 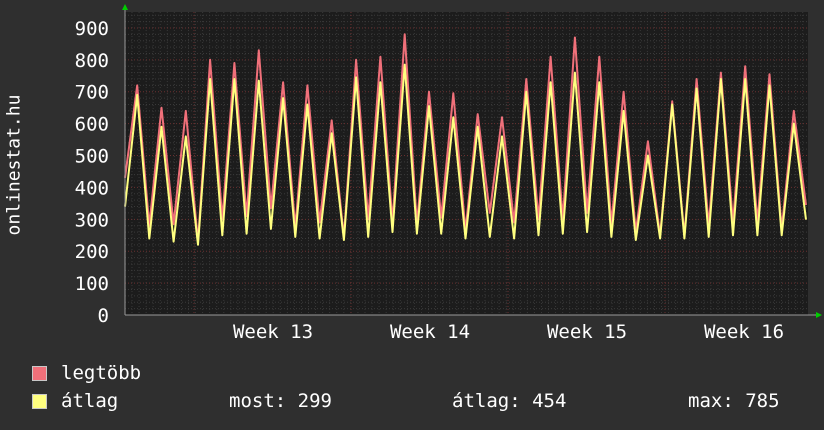 I want to click on y-tick-label: 900, so click(x=92, y=29).